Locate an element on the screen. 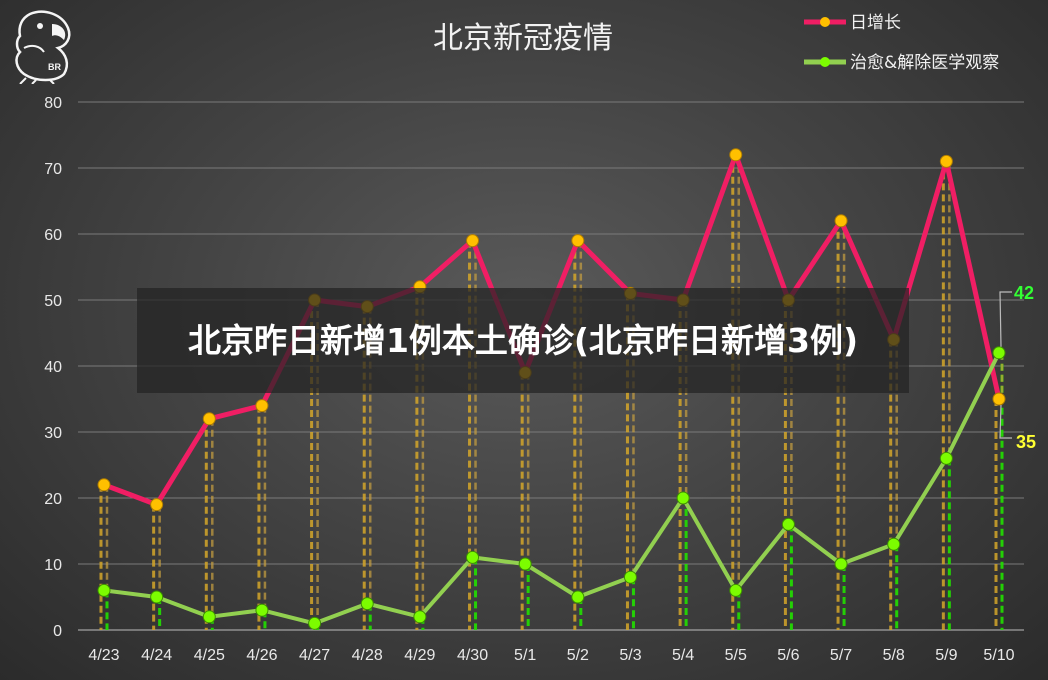  x-tick-label: 5/9 is located at coordinates (946, 655).